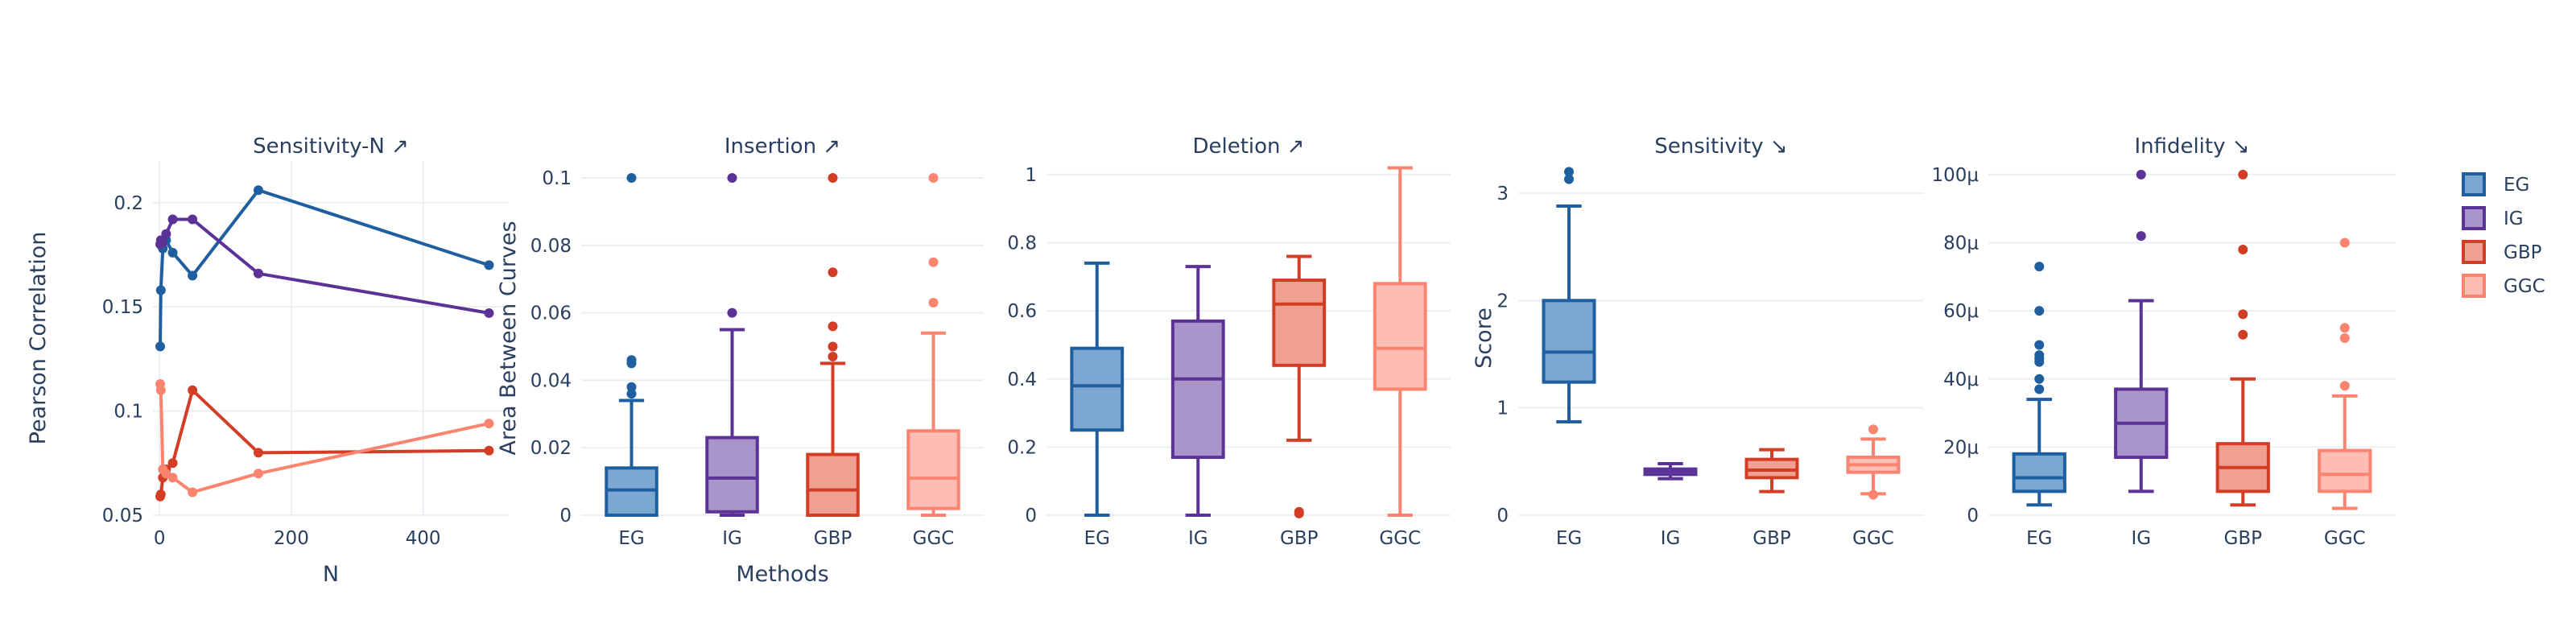 The height and width of the screenshot is (644, 2576). Describe the element at coordinates (2502, 252) in the screenshot. I see `legend-item-GBP: GBP` at that location.